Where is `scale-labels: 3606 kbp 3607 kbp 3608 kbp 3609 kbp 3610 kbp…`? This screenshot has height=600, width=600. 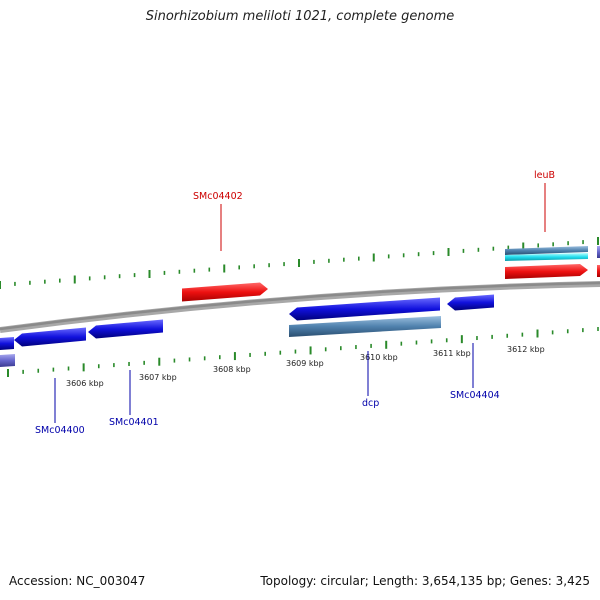 scale-labels: 3606 kbp 3607 kbp 3608 kbp 3609 kbp 3610 kbp… is located at coordinates (305, 366).